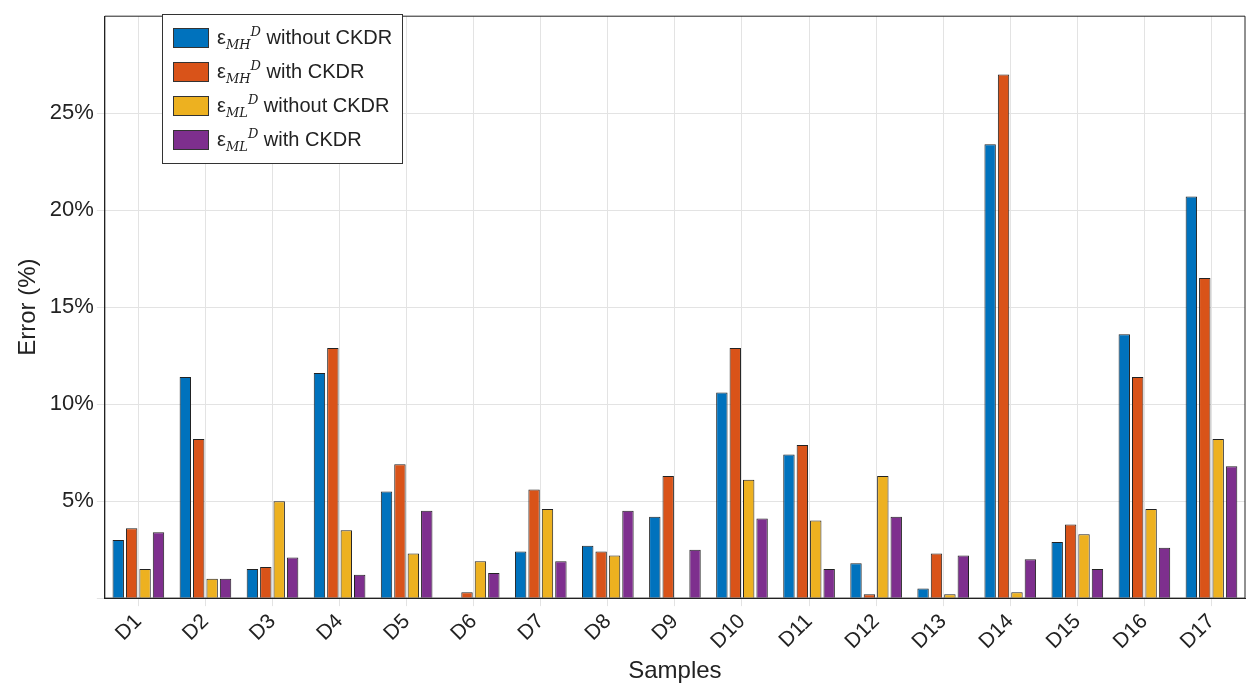 This screenshot has width=1259, height=694. What do you see at coordinates (597, 626) in the screenshot?
I see `x-tick-label: D8` at bounding box center [597, 626].